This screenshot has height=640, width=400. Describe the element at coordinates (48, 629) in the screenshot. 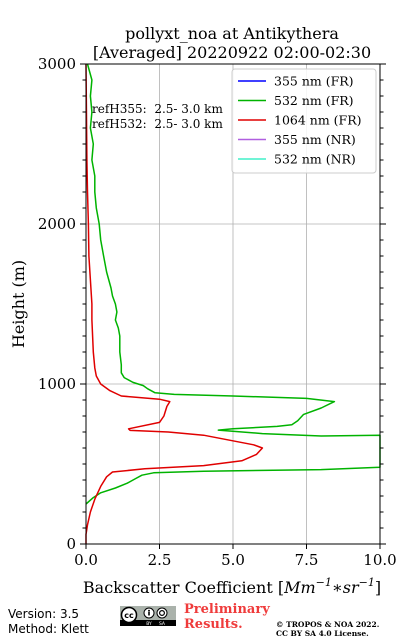

I see `method-text: Method: Klett` at that location.